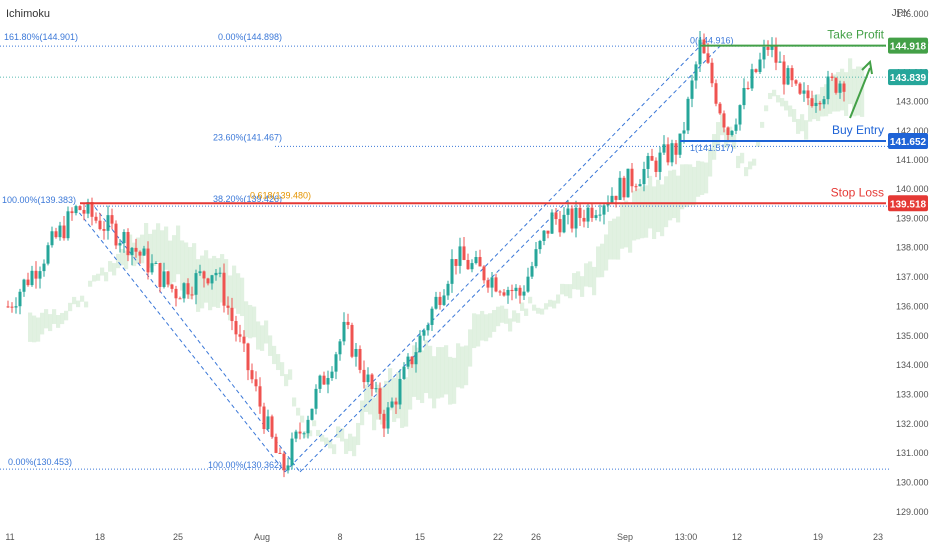  What do you see at coordinates (686, 537) in the screenshot?
I see `x-tick-label: 13:00` at bounding box center [686, 537].